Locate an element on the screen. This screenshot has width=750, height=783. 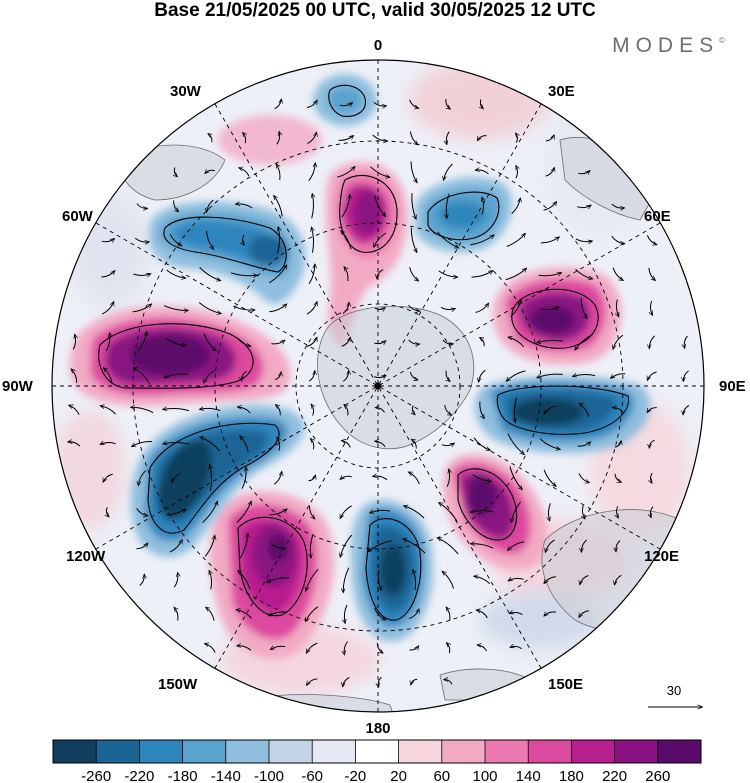
lon-label-120e: 120E is located at coordinates (661, 556).